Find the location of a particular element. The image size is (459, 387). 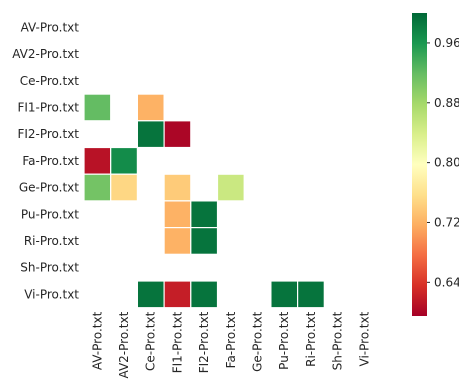

row-label: FI2-Pro.txt is located at coordinates (48, 134).